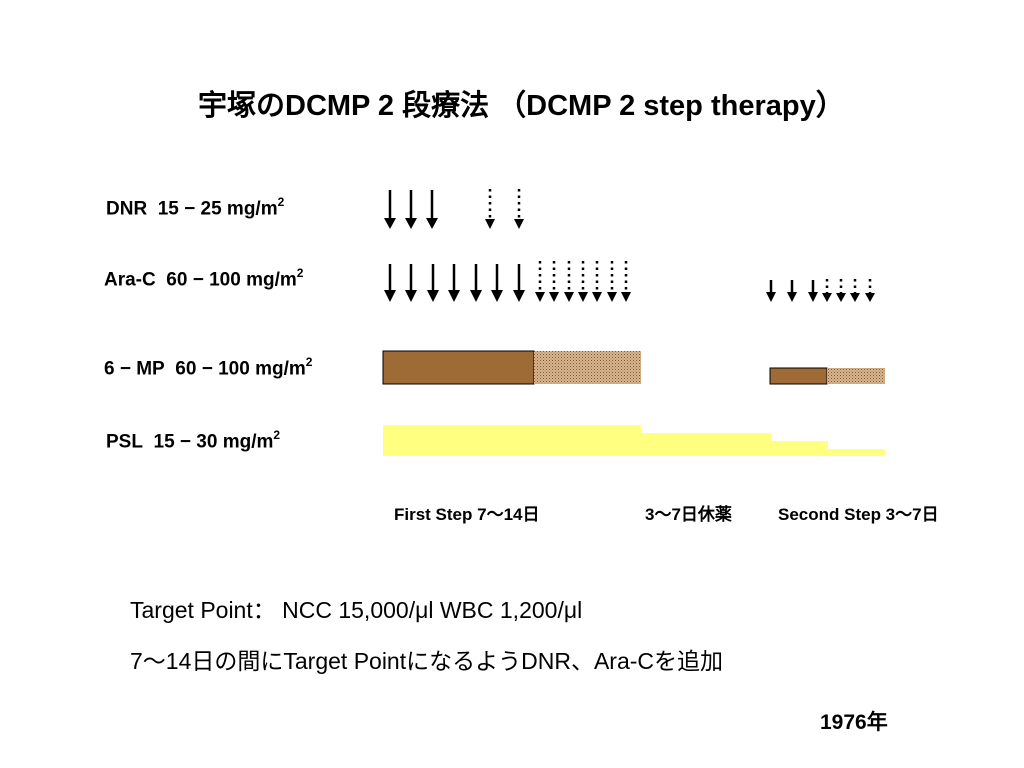 This screenshot has width=1024, height=768. I want to click on arac-label: Ara-C 60 − 100 mg/m2, so click(204, 278).